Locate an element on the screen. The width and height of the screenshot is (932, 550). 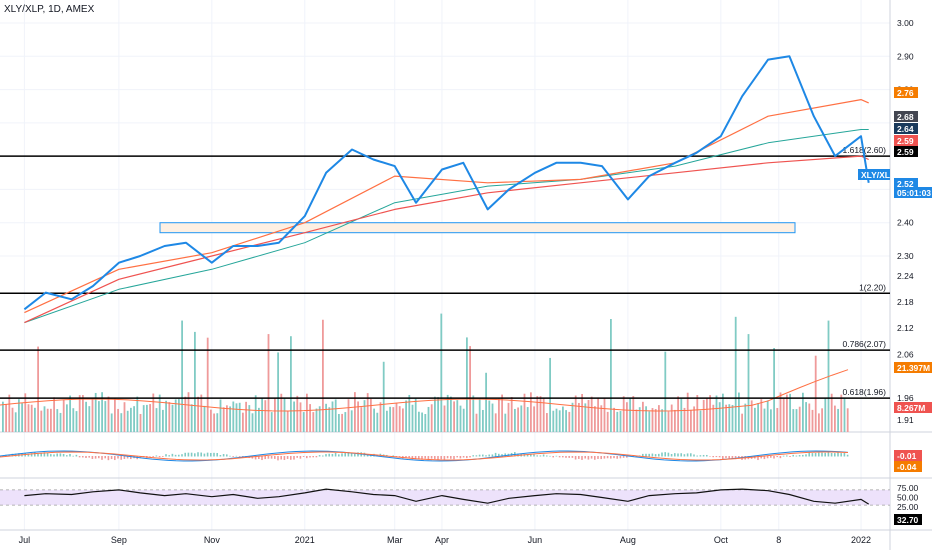
lower-tick-label: 1.96 is located at coordinates (905, 398).